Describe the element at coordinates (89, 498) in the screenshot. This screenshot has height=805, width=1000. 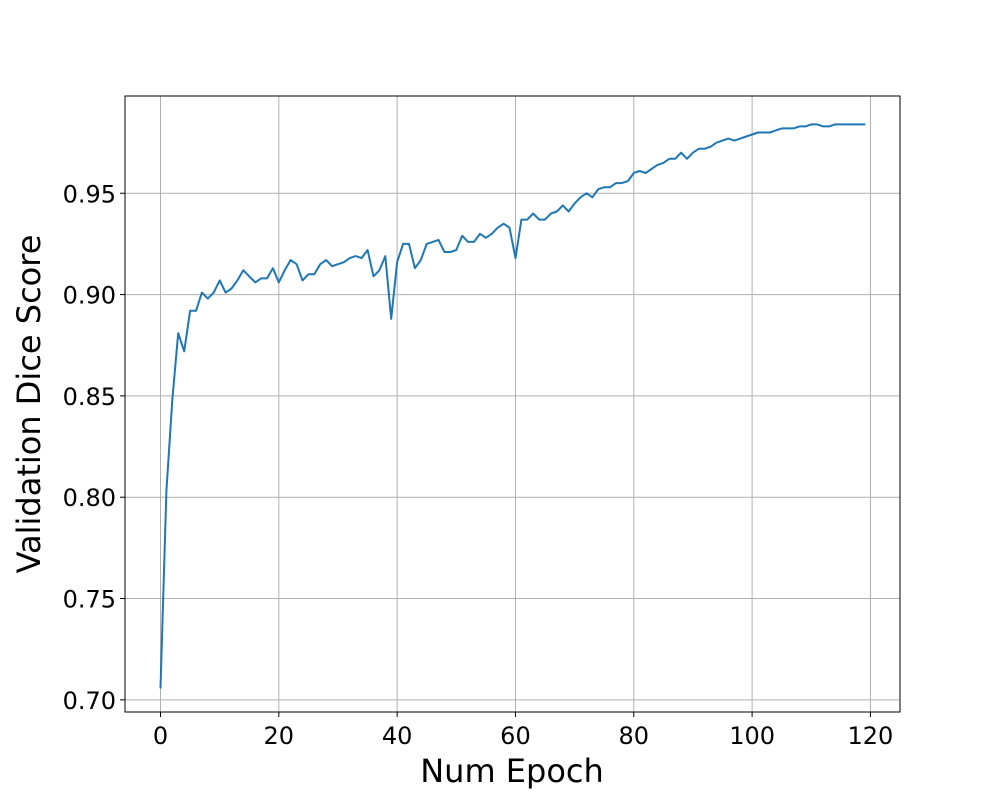
I see `y-tick-label: 0.80` at that location.